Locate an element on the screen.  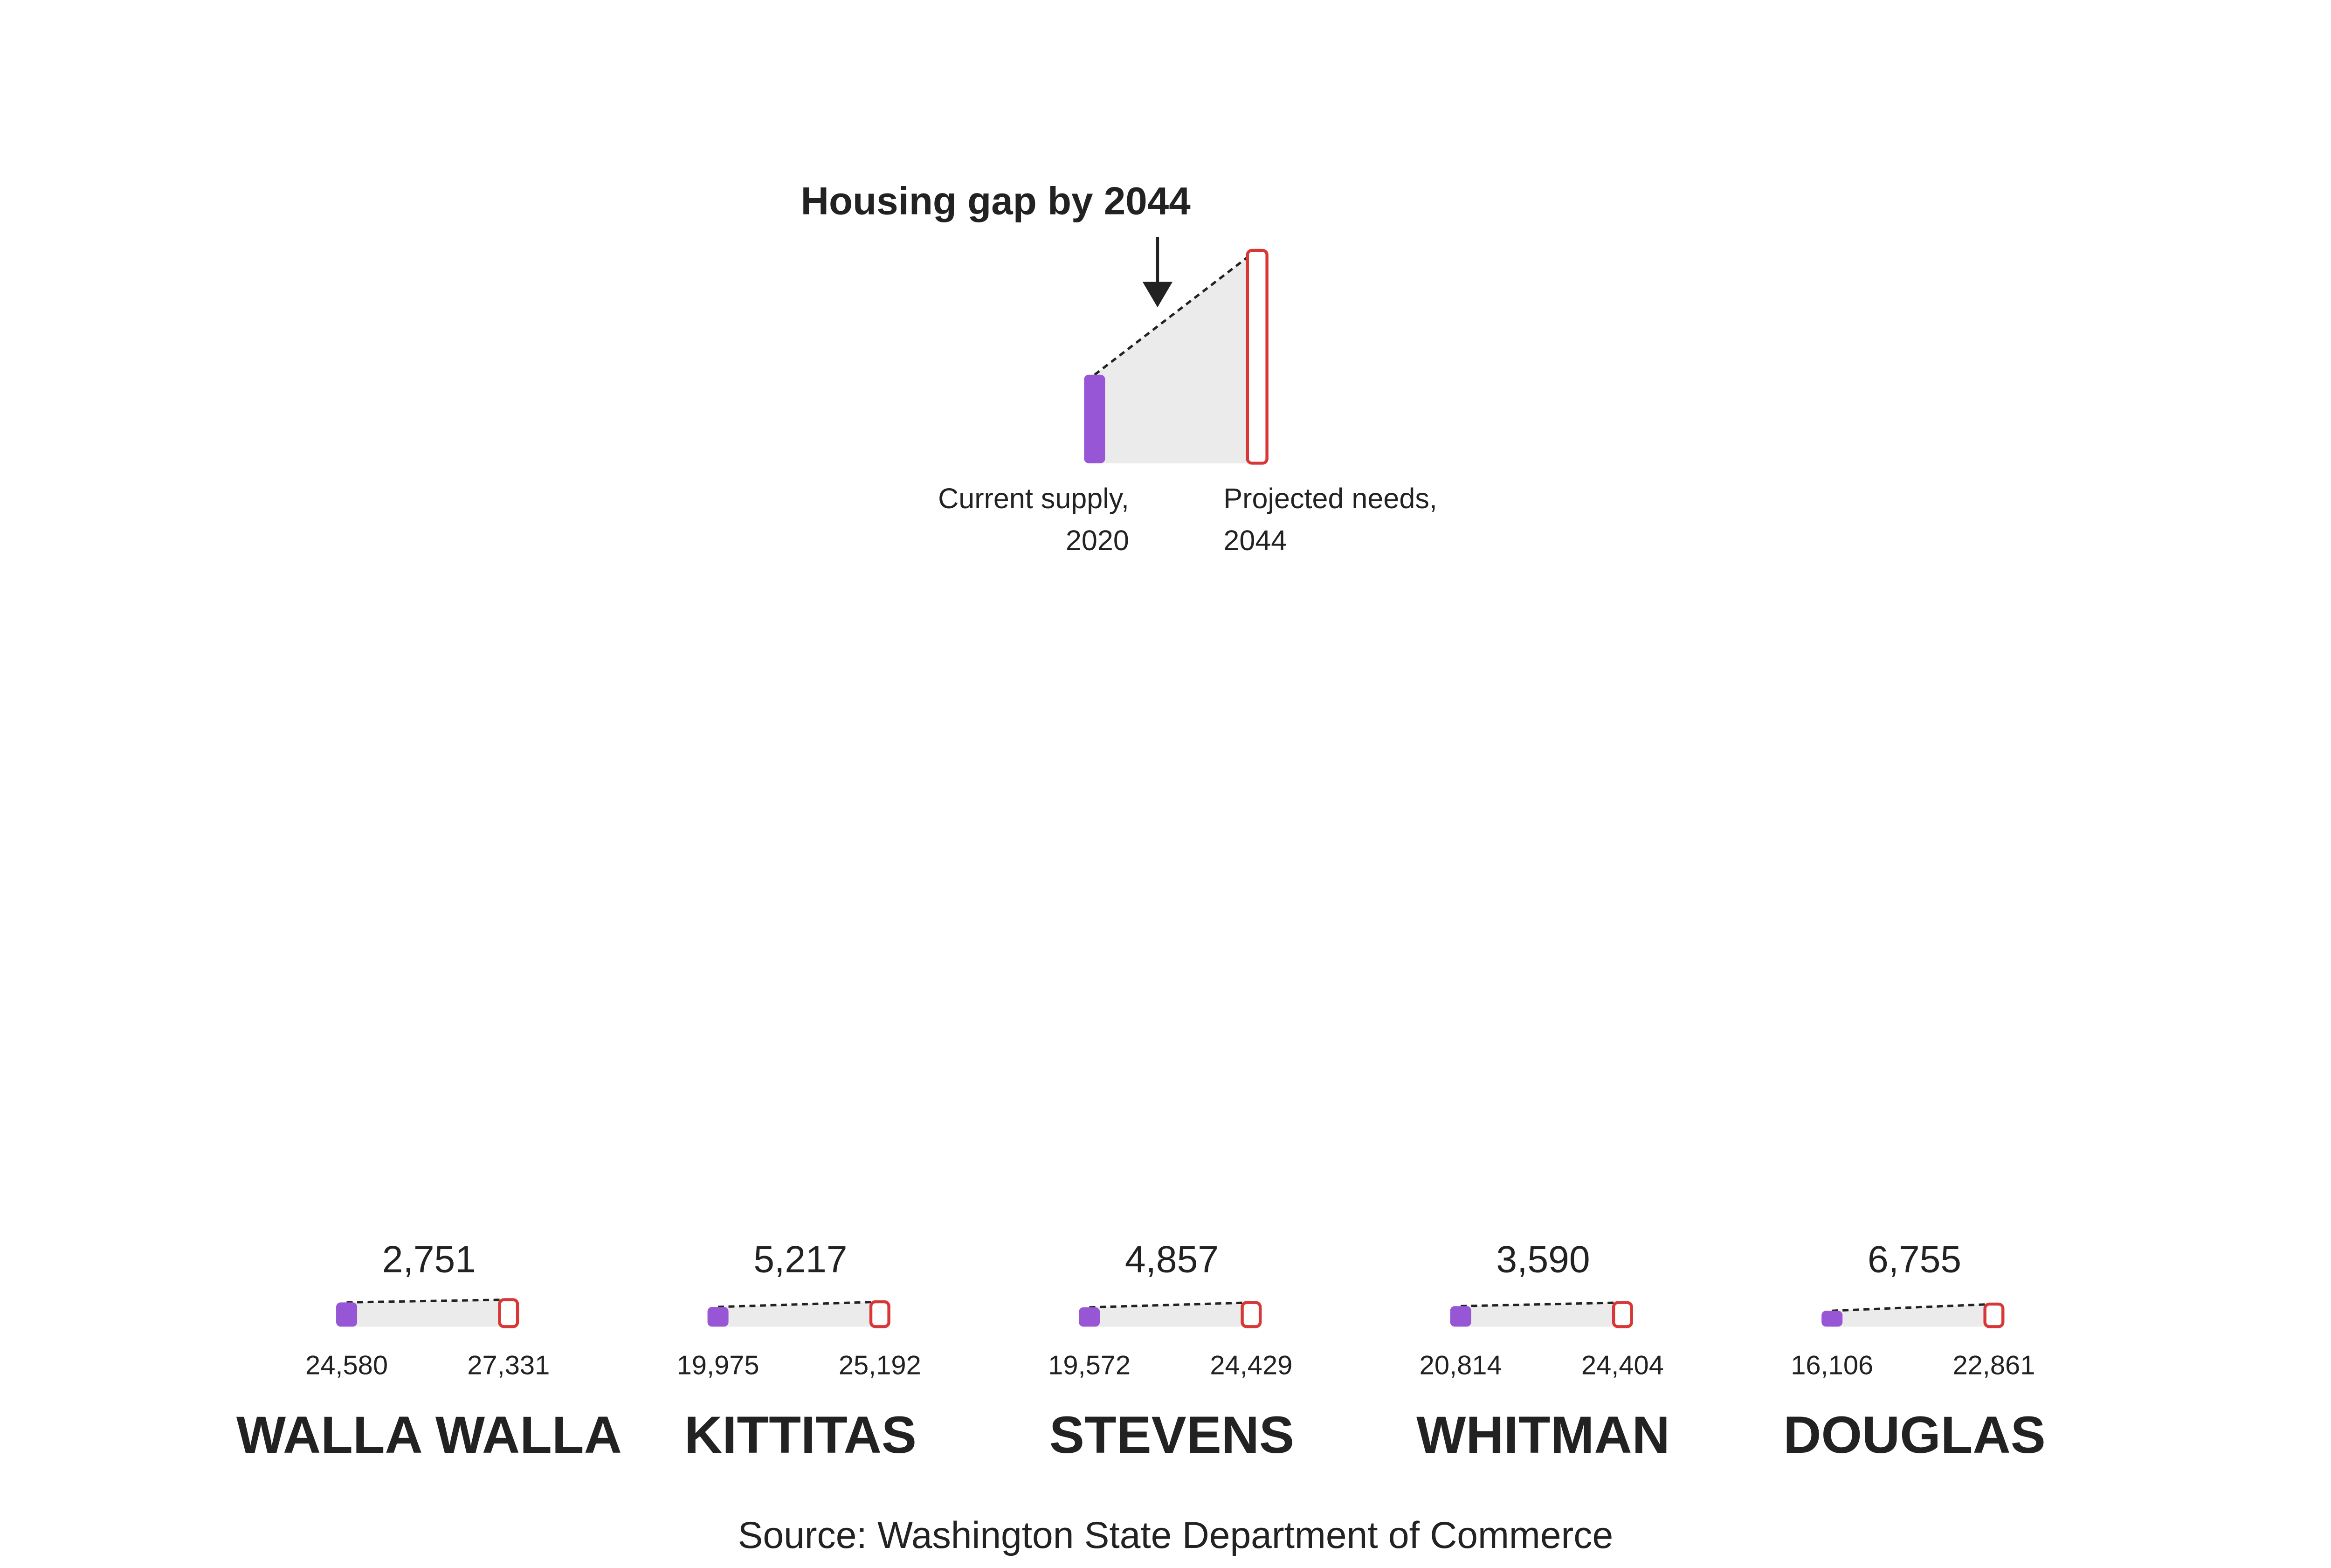
gap-label: 6,755 is located at coordinates (1914, 1259).